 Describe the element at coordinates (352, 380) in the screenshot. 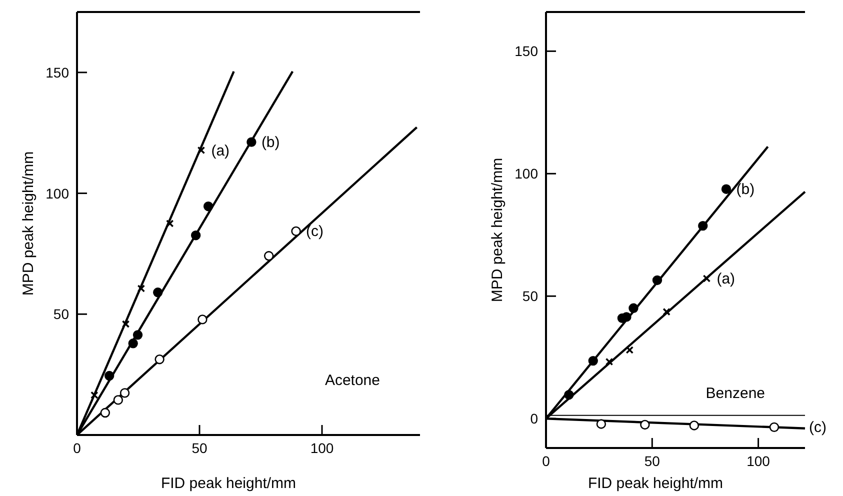

I see `annotation: Acetone` at that location.